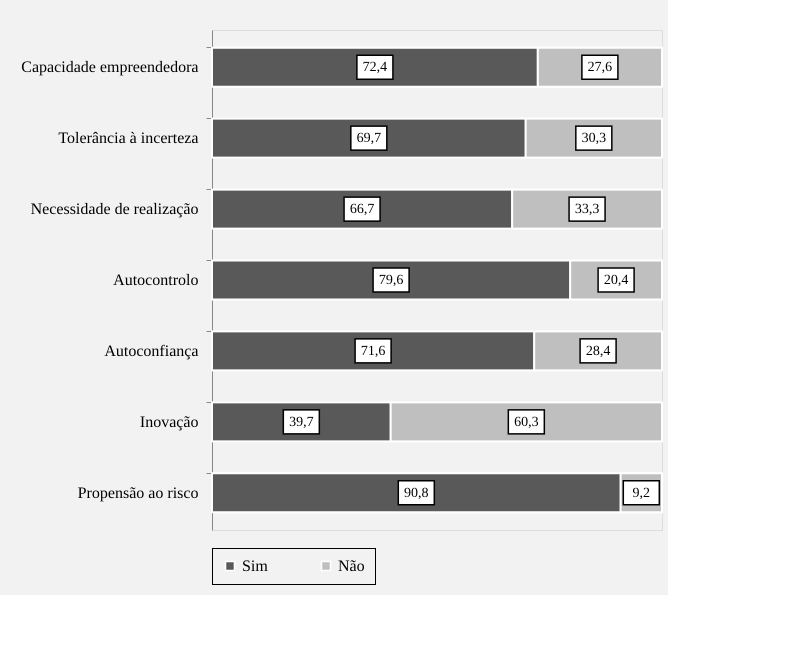 This screenshot has width=809, height=650. Describe the element at coordinates (151, 351) in the screenshot. I see `y-tick-label: Autoconfiança` at that location.